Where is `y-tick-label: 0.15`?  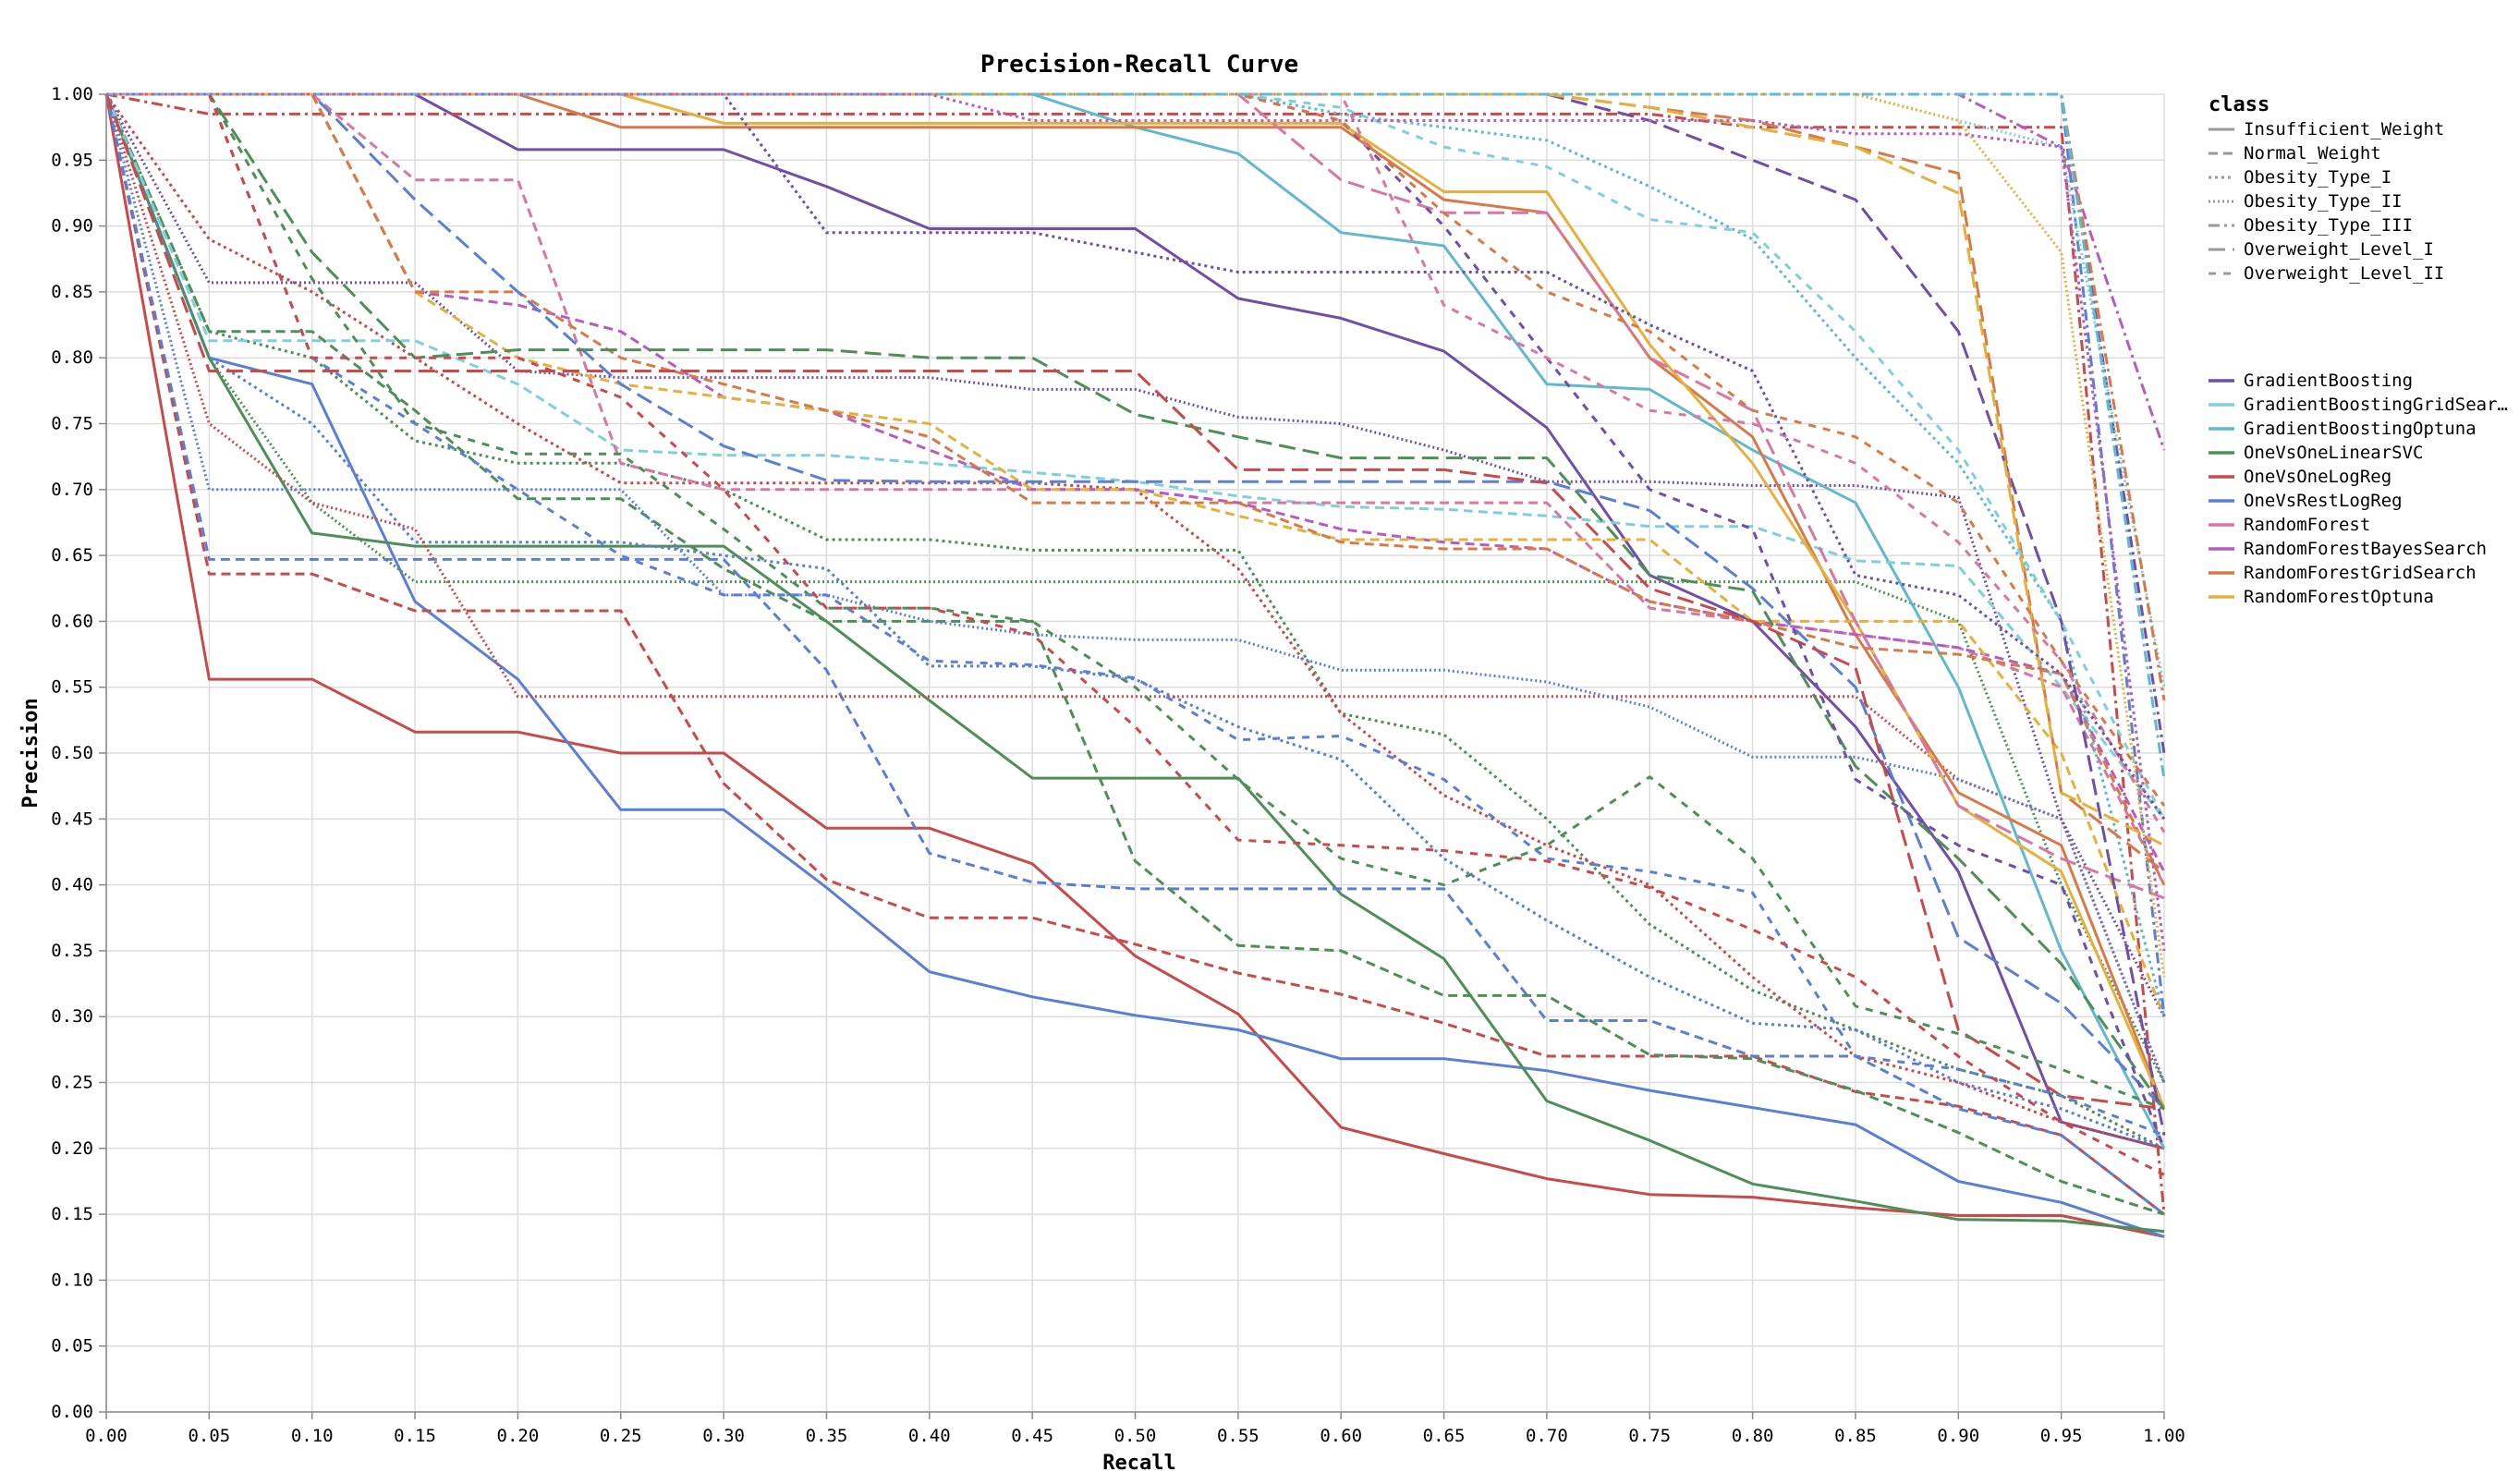 y-tick-label: 0.15 is located at coordinates (72, 1214).